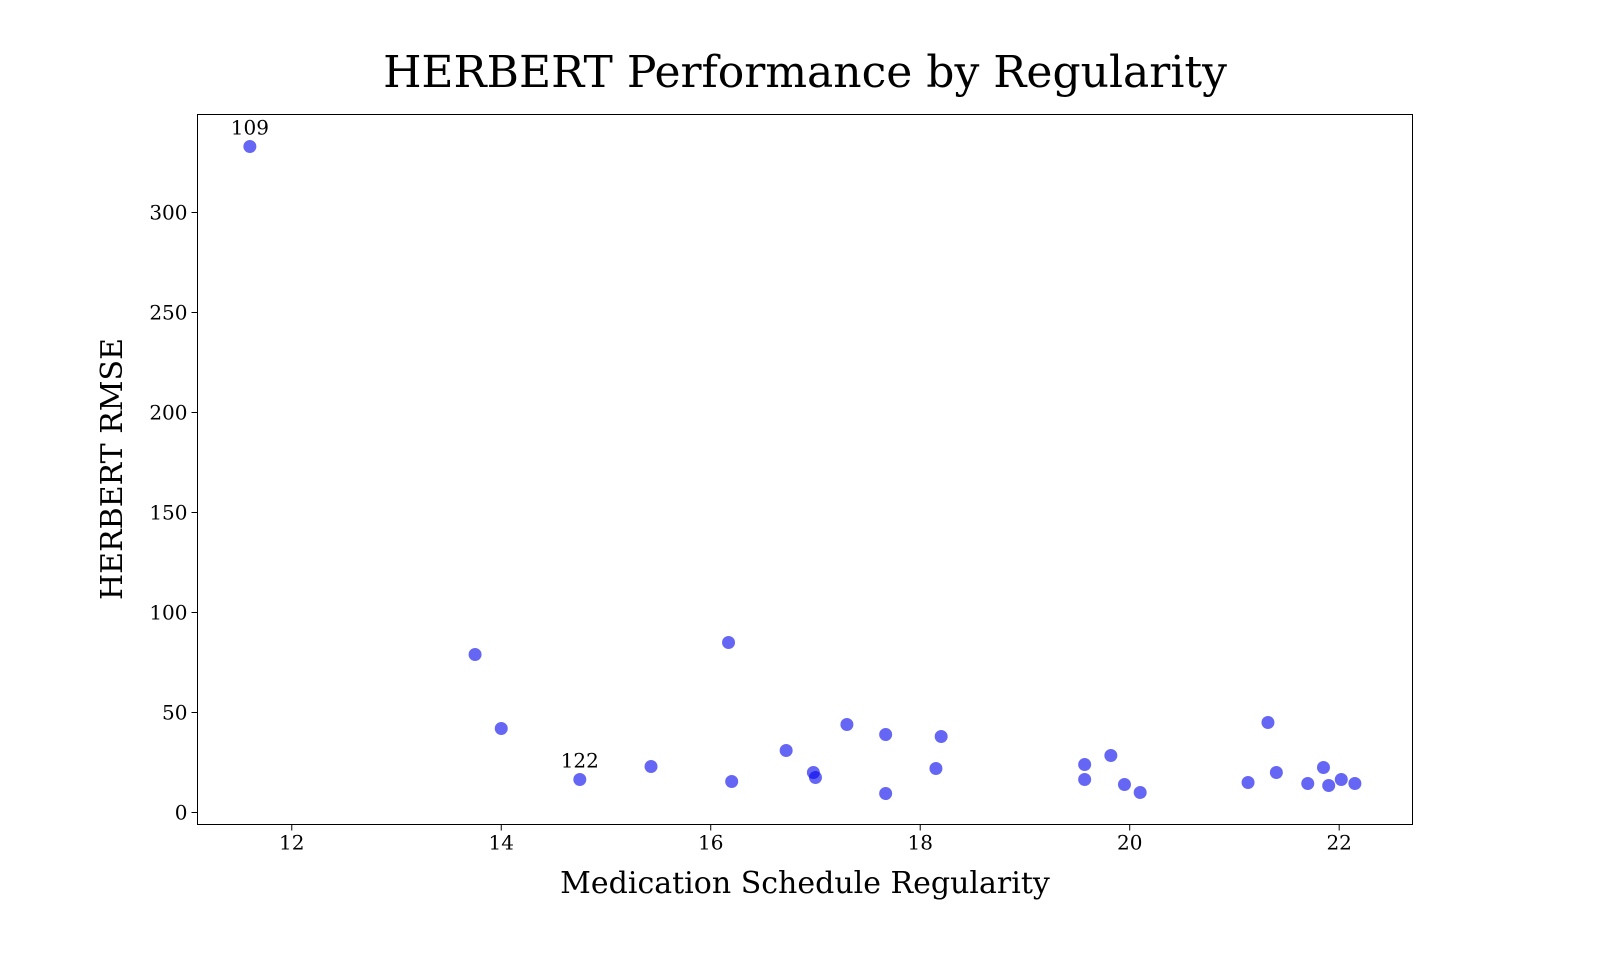  I want to click on y-axis-label: HERBERT RMSE, so click(112, 469).